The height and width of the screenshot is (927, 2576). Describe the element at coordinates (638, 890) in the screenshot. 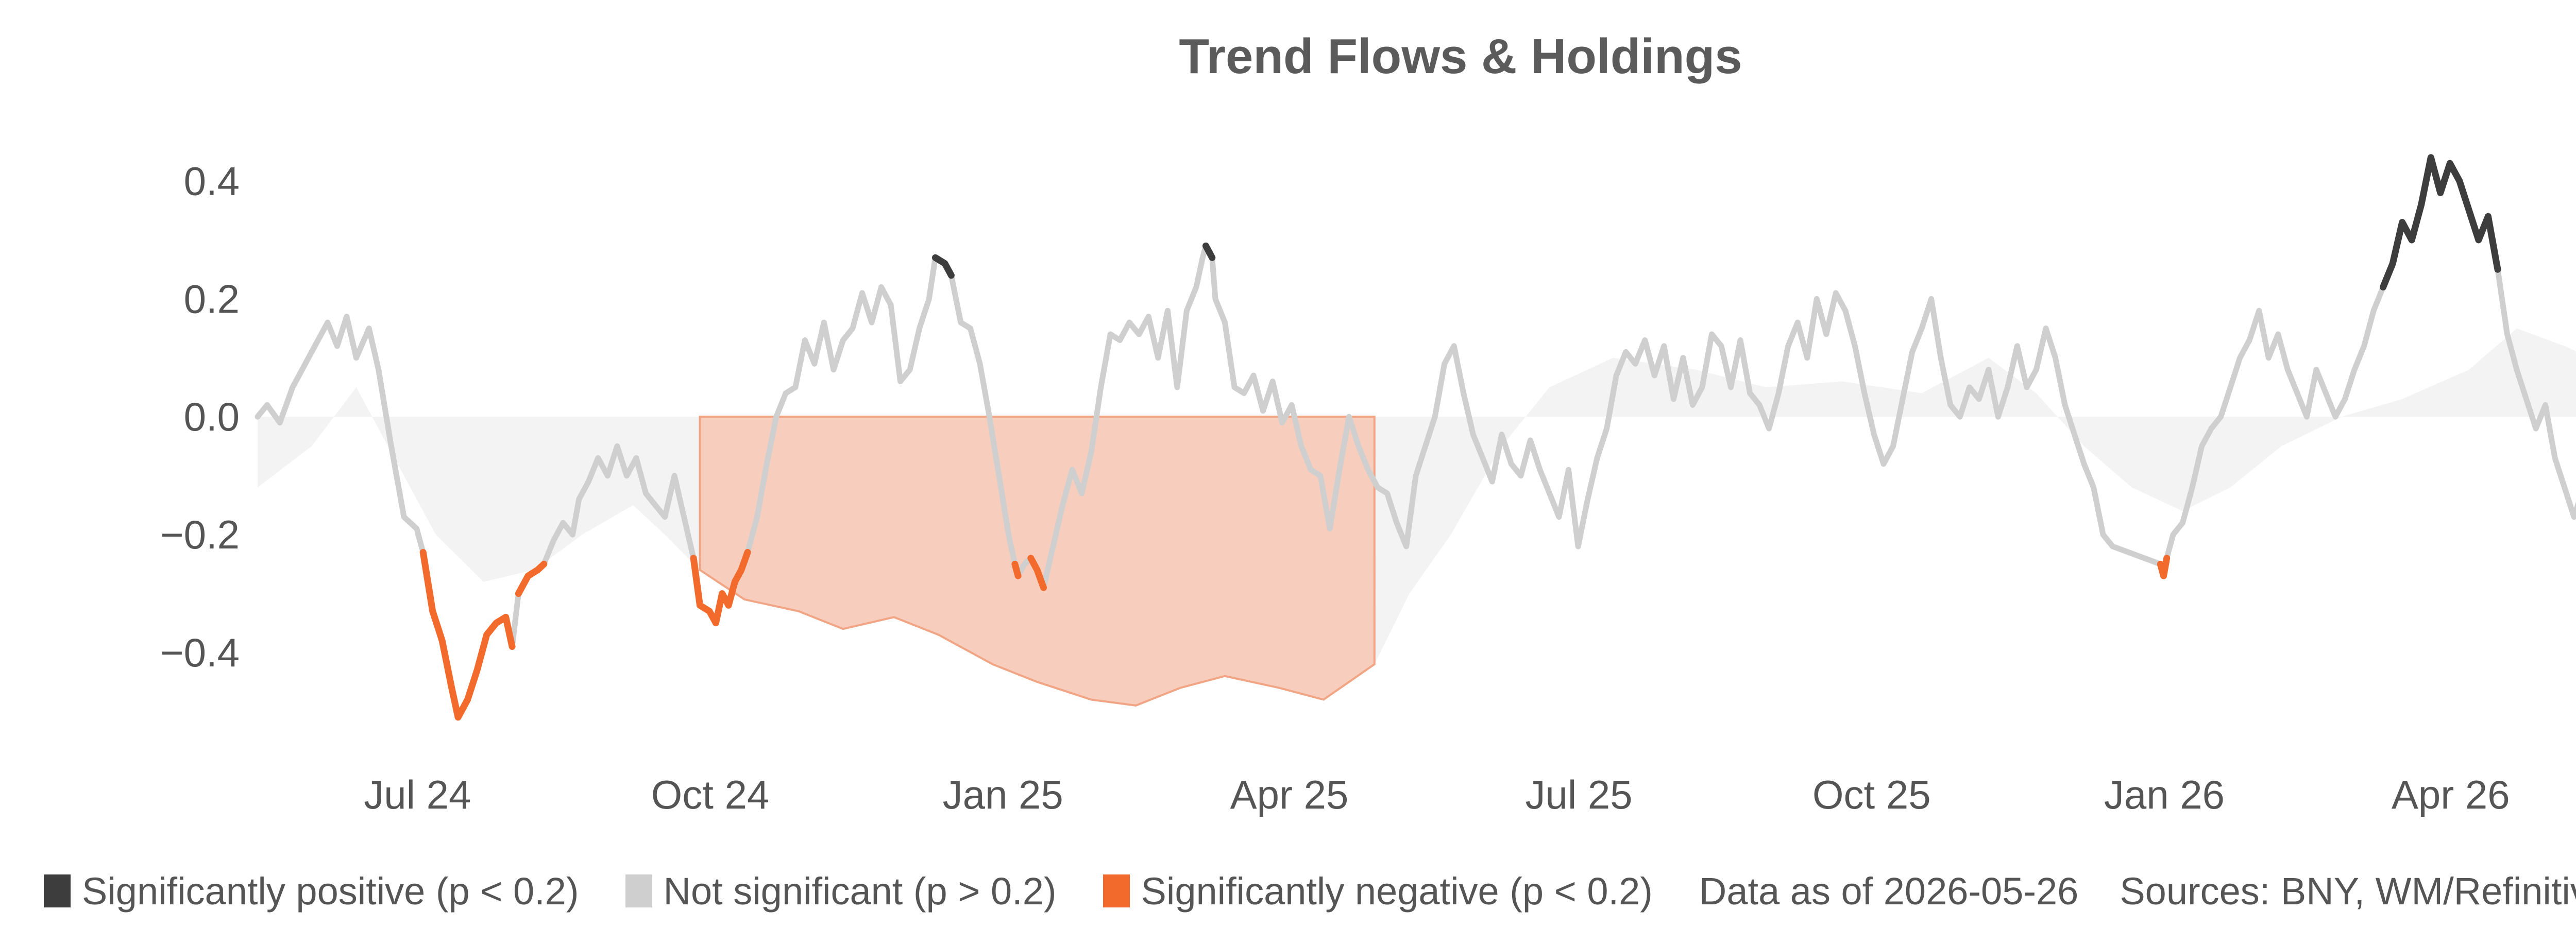

I see `legend-swatch-not-significant` at that location.